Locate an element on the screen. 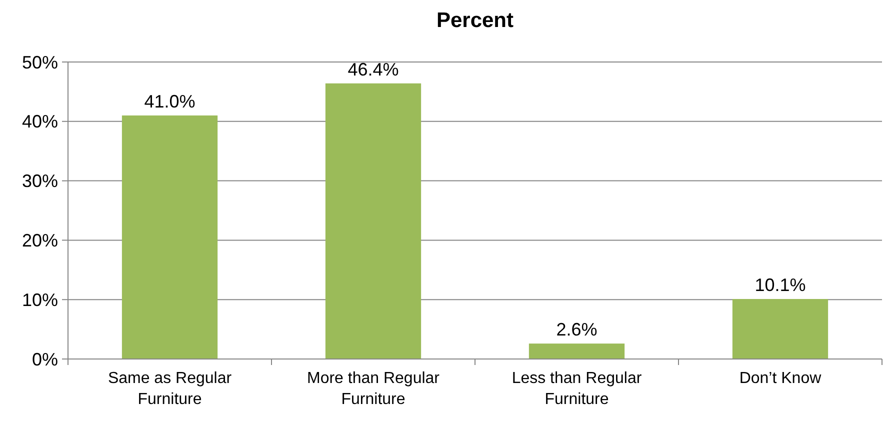  y-tick-label: 0% is located at coordinates (45, 359).